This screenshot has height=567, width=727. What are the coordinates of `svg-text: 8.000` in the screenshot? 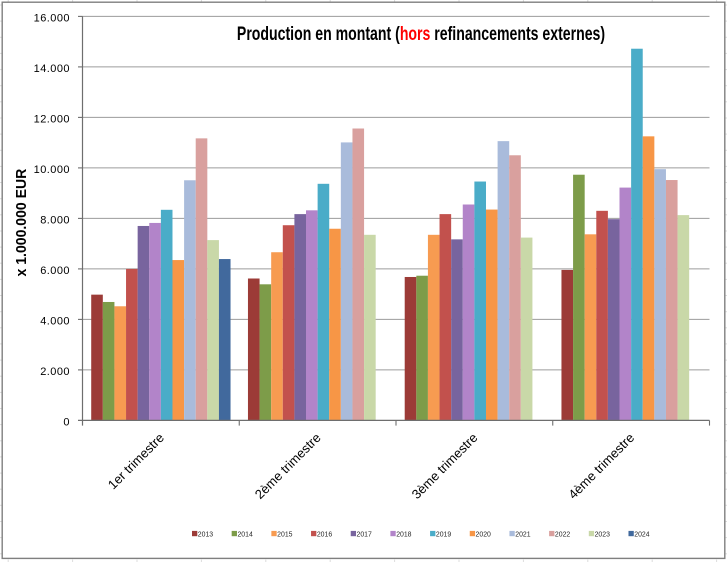 It's located at (55, 220).